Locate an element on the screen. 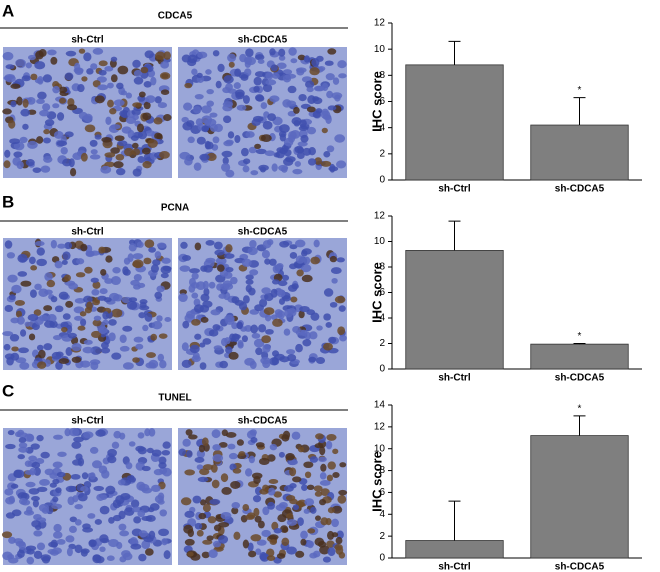 The width and height of the screenshot is (660, 572). y-tick-label: 12 is located at coordinates (380, 216).